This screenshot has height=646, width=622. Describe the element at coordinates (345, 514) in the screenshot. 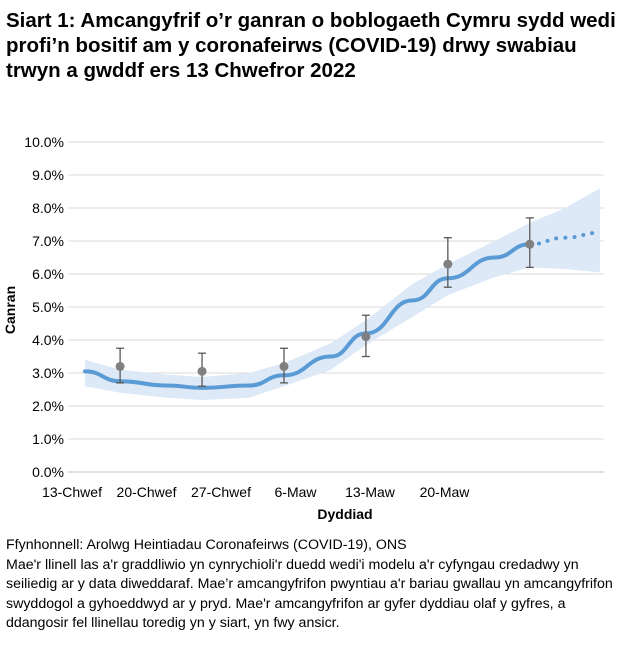

I see `x-axis-label: Dyddiad` at that location.